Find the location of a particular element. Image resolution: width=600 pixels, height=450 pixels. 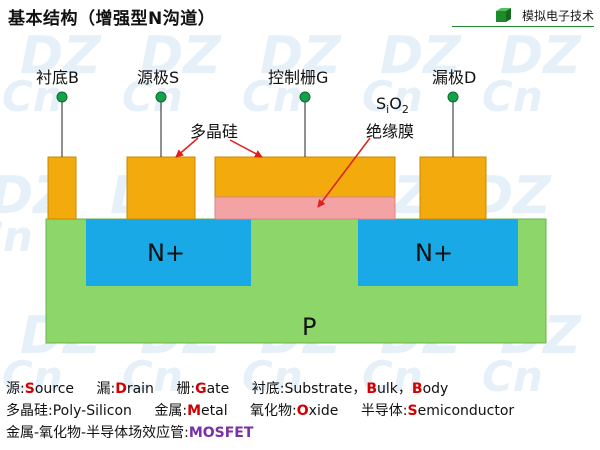

source-contact is located at coordinates (161, 188).